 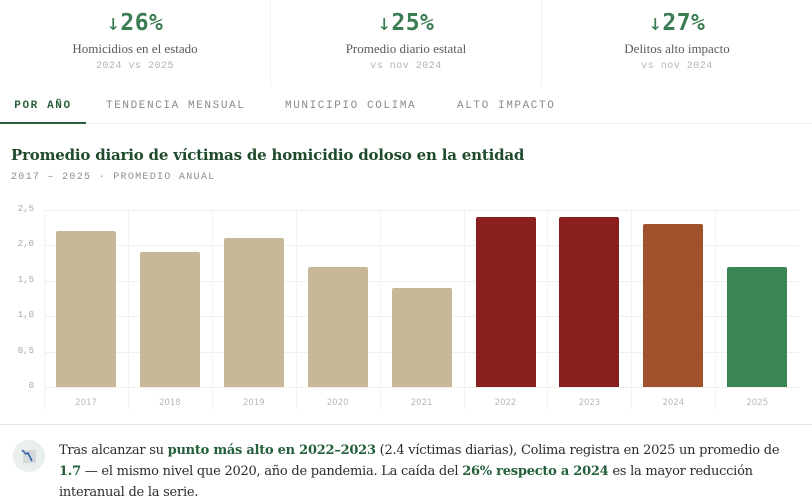 What do you see at coordinates (113, 450) in the screenshot?
I see `body-text: Tras alcanzar su` at bounding box center [113, 450].